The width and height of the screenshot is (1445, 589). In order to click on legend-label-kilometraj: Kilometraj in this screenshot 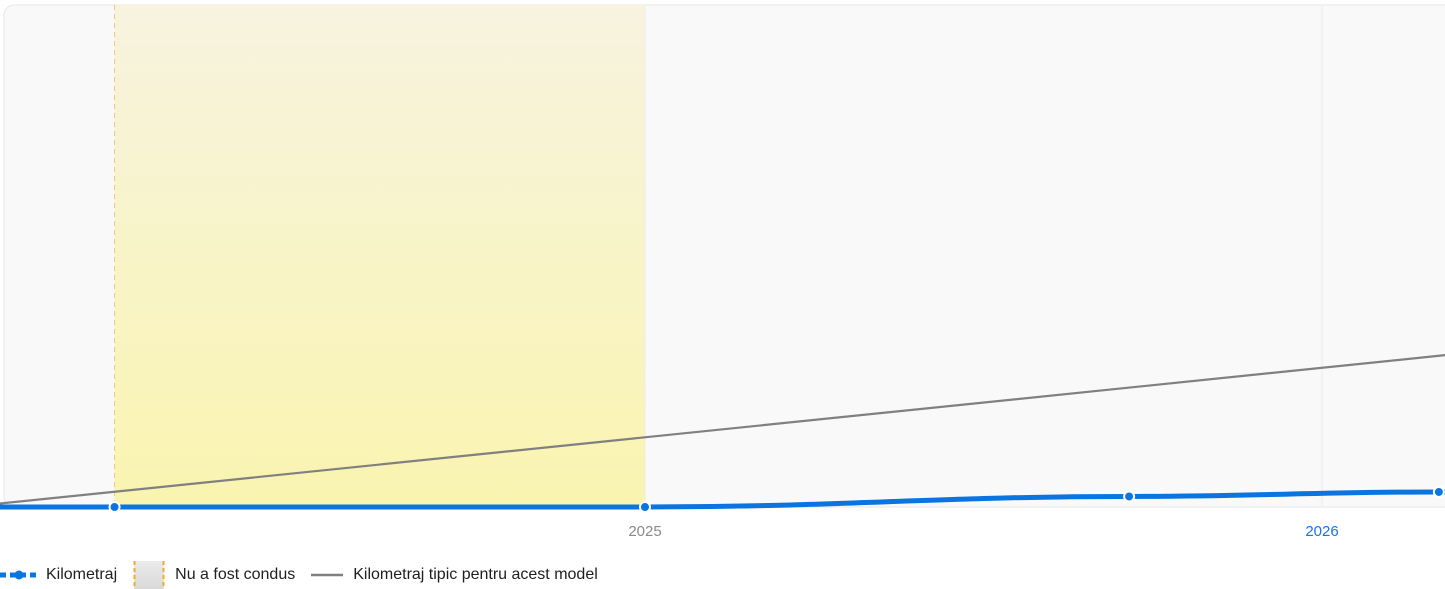, I will do `click(82, 574)`.